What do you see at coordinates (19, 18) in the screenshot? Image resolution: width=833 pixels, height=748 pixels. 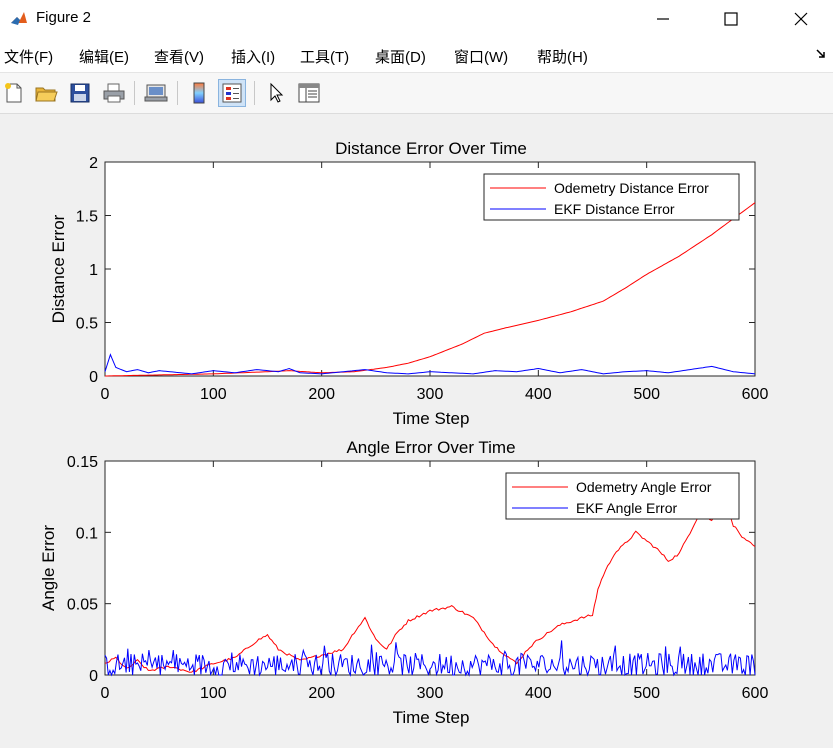 I see `matlab-logo-icon` at bounding box center [19, 18].